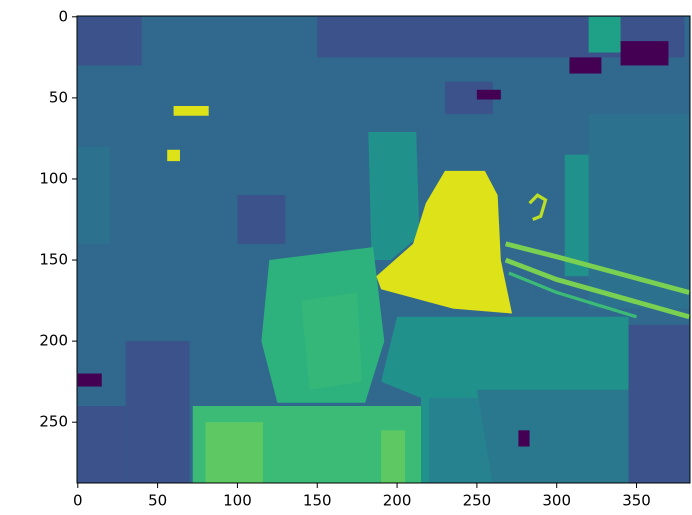 Image resolution: width=692 pixels, height=515 pixels. I want to click on x-tick-label: 300, so click(556, 501).